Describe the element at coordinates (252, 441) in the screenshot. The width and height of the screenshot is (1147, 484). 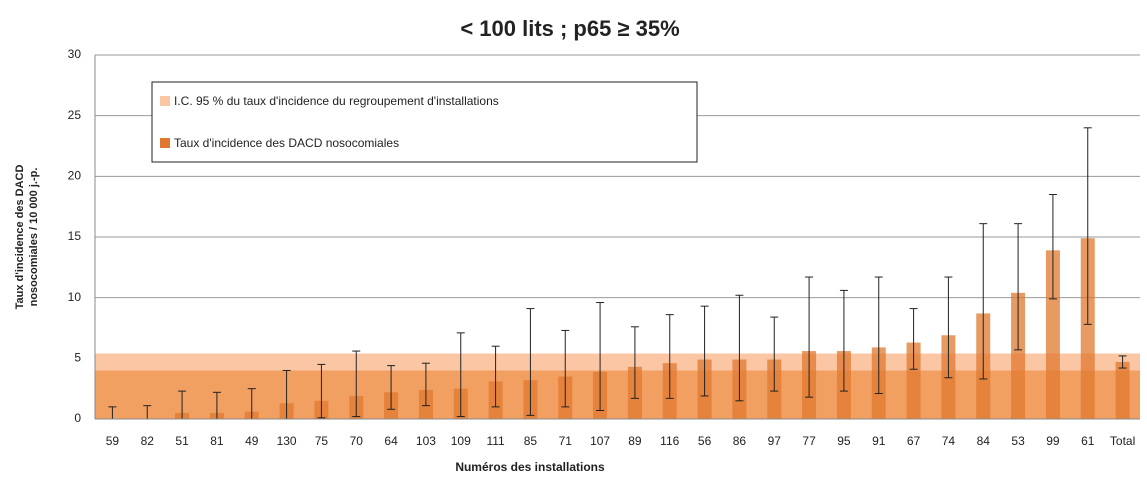
I see `x-tick-label: 49` at that location.